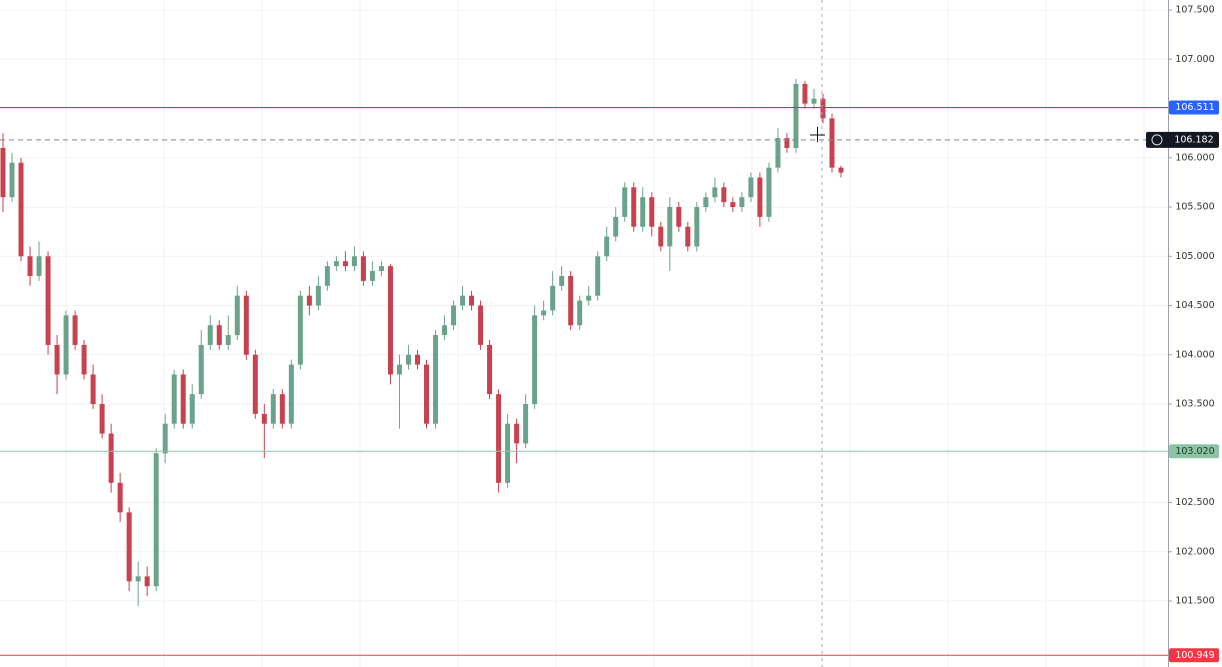 This screenshot has width=1222, height=667. Describe the element at coordinates (1194, 502) in the screenshot. I see `y-tick-label: 102.500` at that location.